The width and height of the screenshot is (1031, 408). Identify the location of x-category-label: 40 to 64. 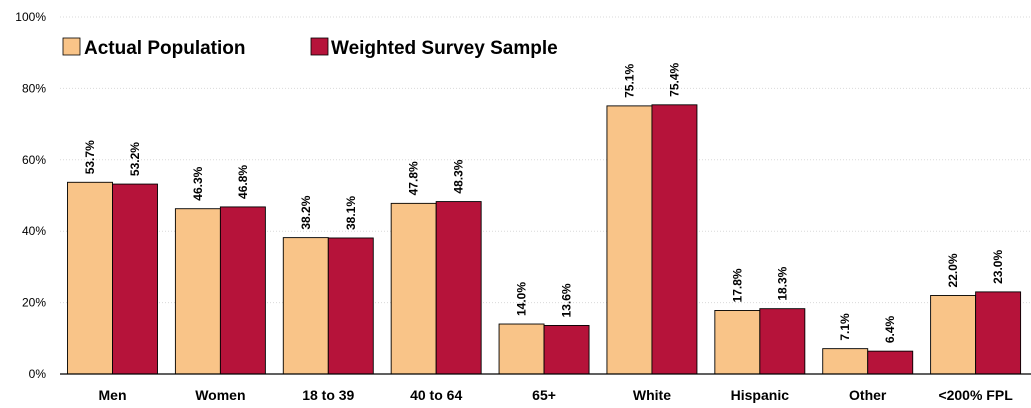
(436, 395).